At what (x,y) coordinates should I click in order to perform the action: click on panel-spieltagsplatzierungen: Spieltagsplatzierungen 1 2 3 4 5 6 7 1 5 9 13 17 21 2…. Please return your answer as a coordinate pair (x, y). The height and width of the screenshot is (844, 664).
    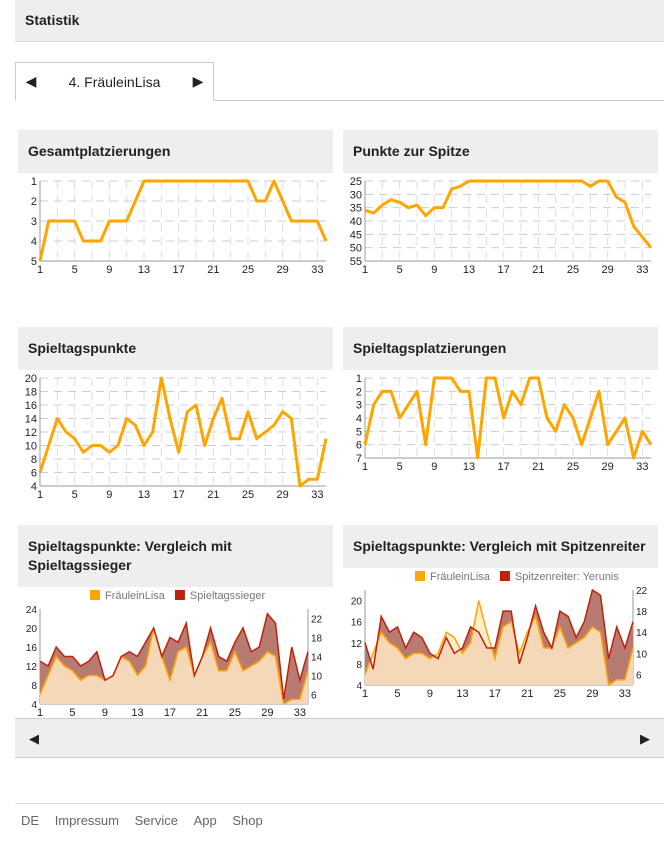
    Looking at the image, I should click on (500, 399).